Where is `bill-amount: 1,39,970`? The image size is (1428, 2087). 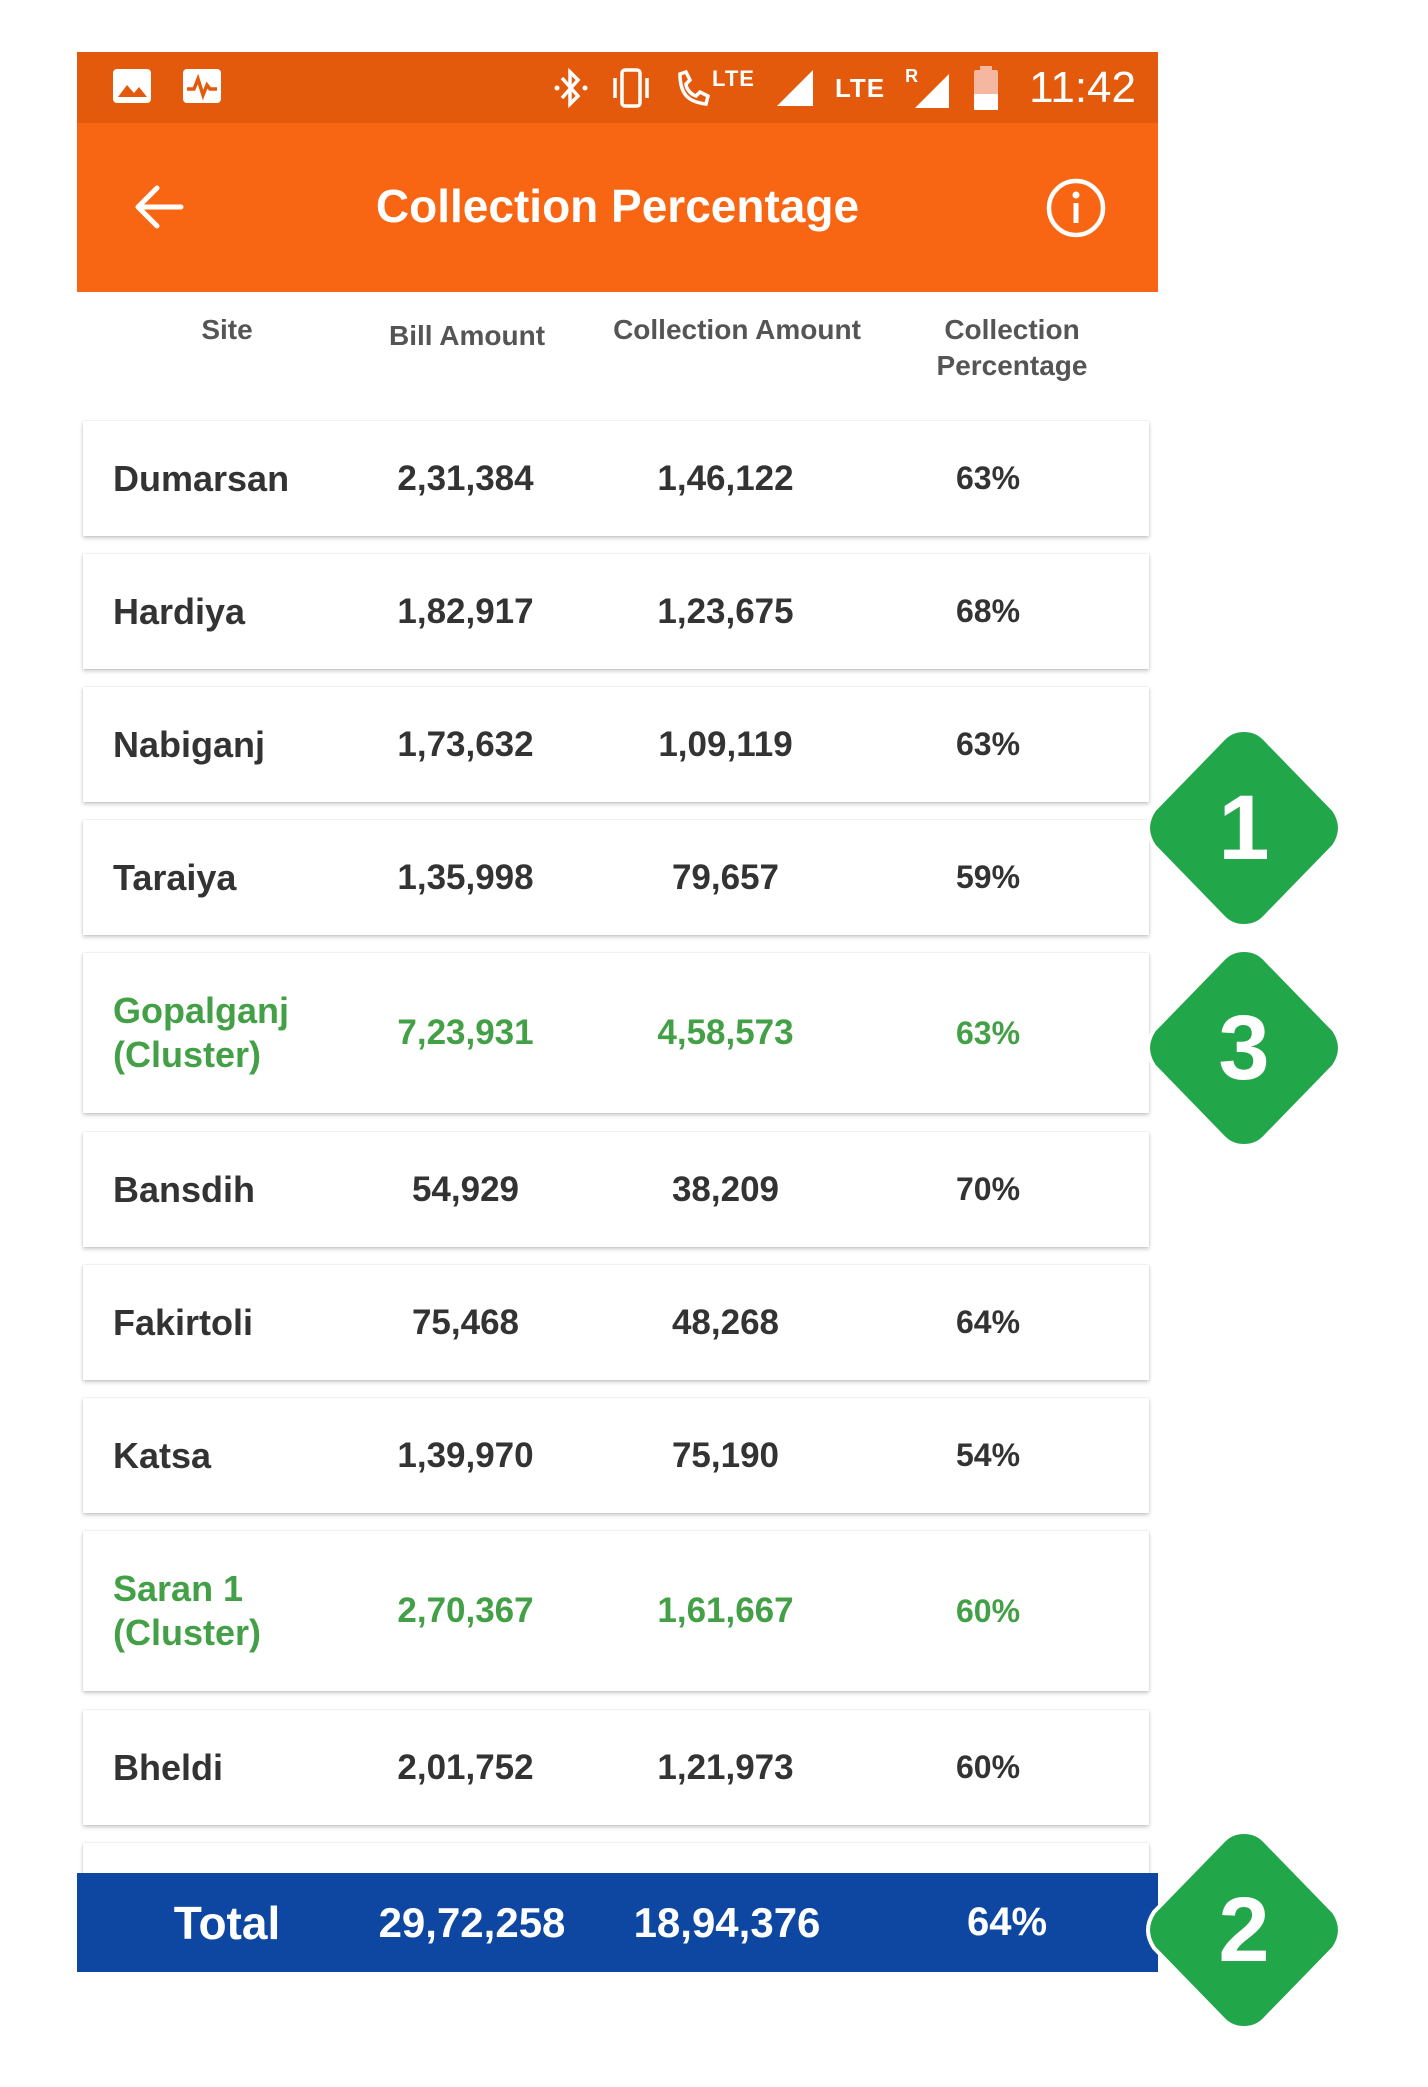
bill-amount: 1,39,970 is located at coordinates (465, 1455).